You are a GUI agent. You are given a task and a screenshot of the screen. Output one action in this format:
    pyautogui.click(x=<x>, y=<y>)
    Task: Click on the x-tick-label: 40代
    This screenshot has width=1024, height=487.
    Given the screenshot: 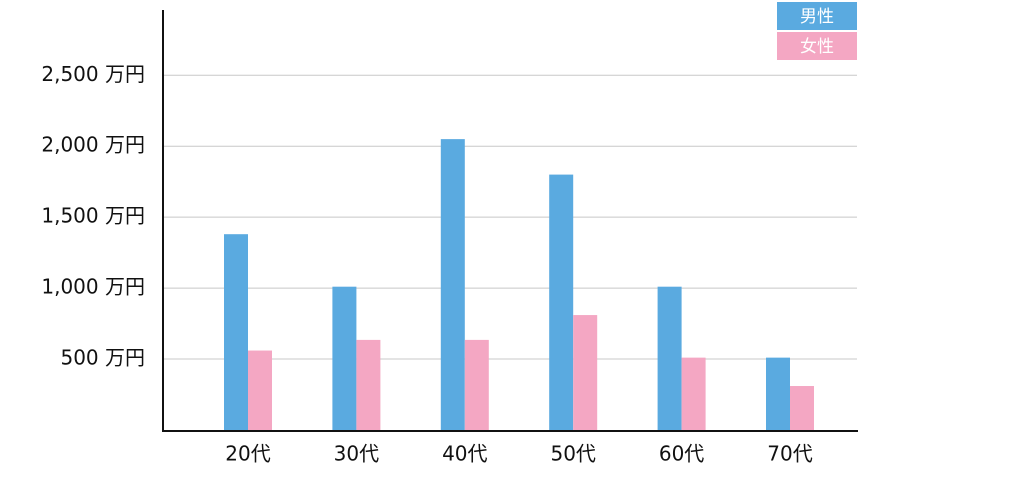 What is the action you would take?
    pyautogui.click(x=464, y=454)
    